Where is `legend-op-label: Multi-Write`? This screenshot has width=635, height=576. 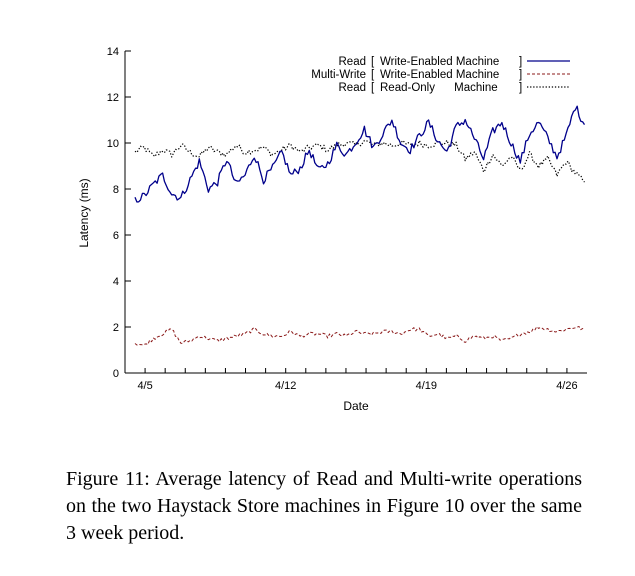 legend-op-label: Multi-Write is located at coordinates (338, 75).